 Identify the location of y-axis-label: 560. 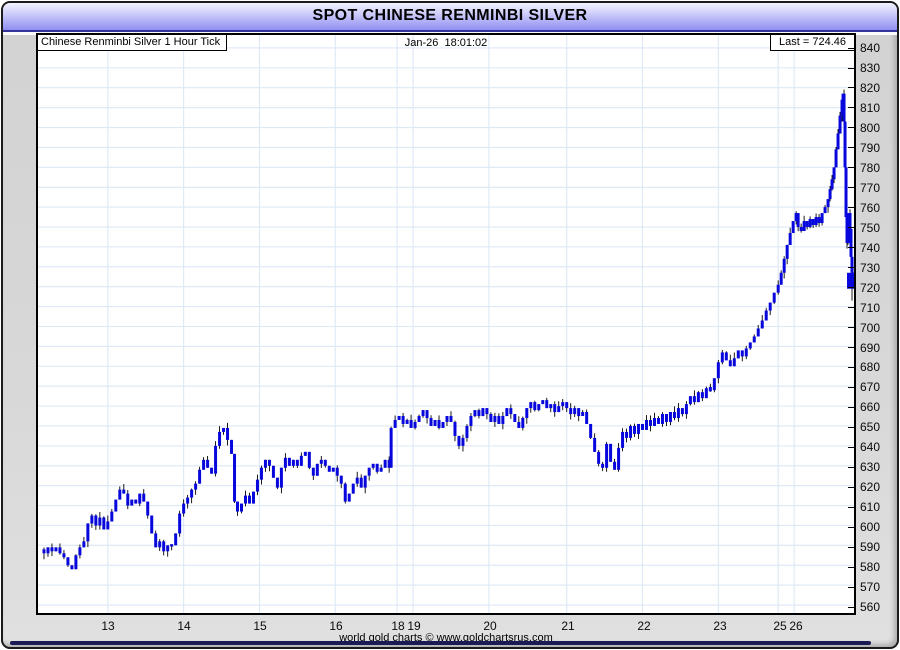
(870, 607).